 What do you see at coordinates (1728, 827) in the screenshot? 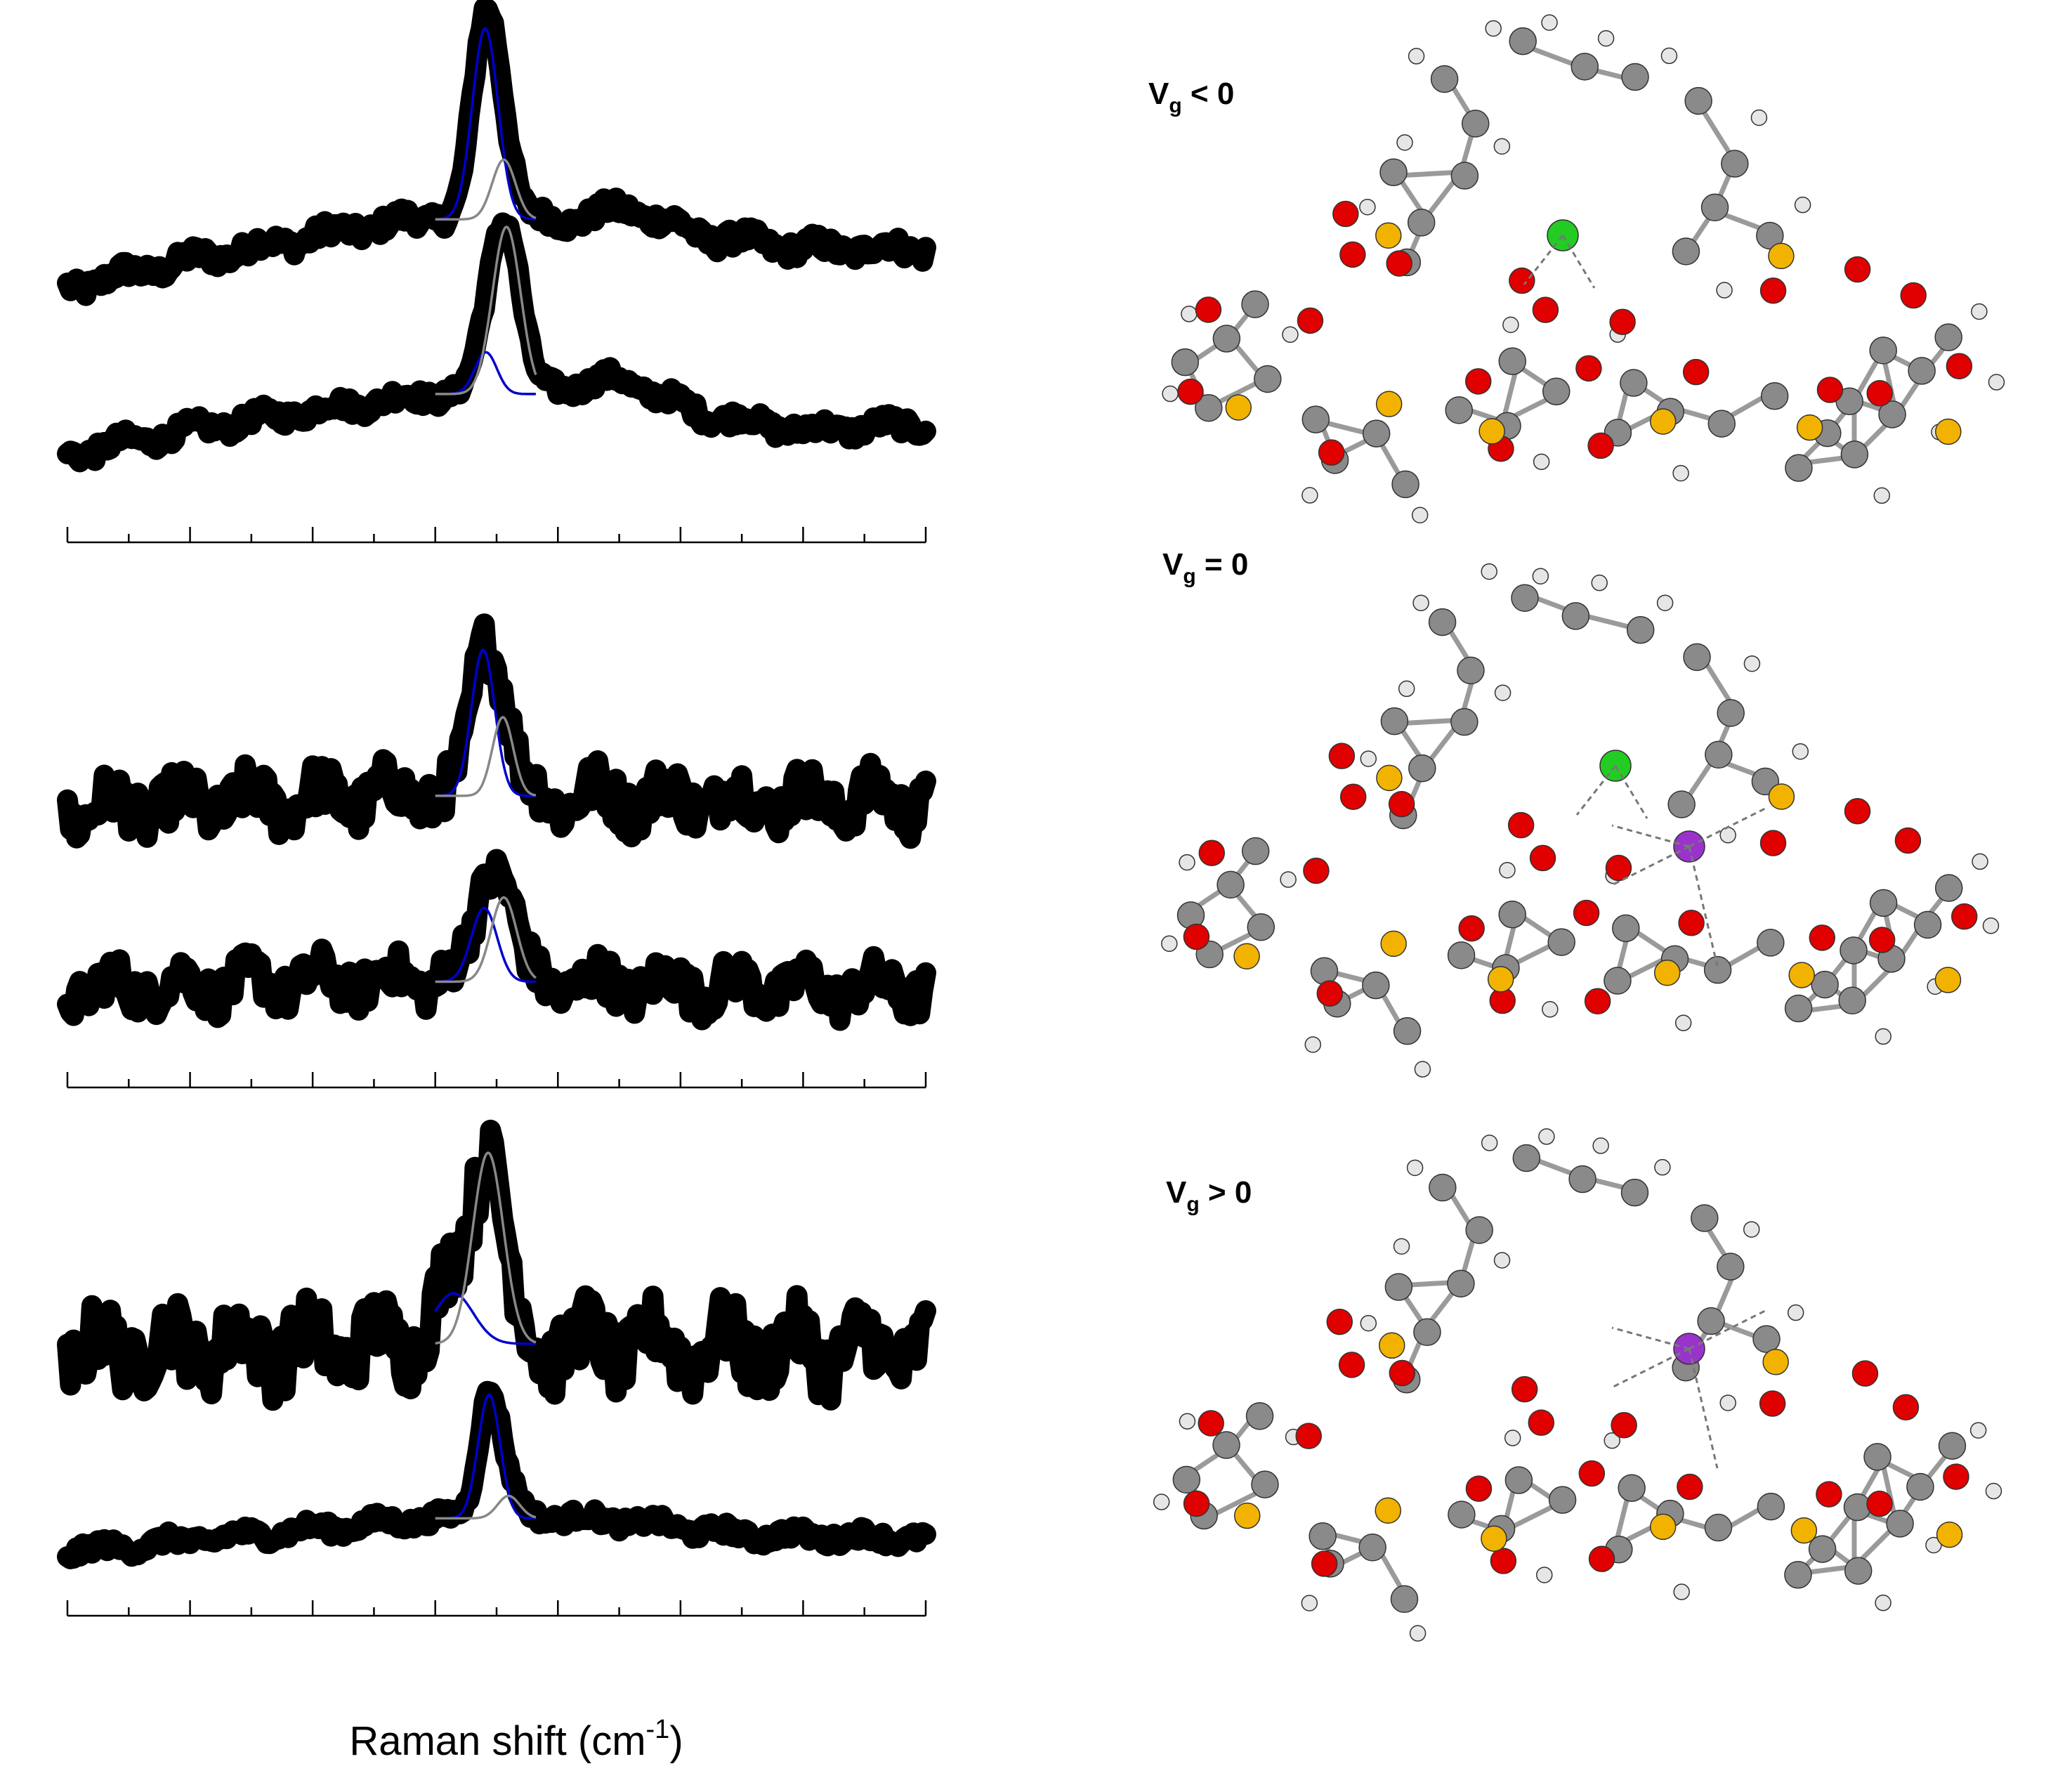
I see `coordination-bond` at bounding box center [1728, 827].